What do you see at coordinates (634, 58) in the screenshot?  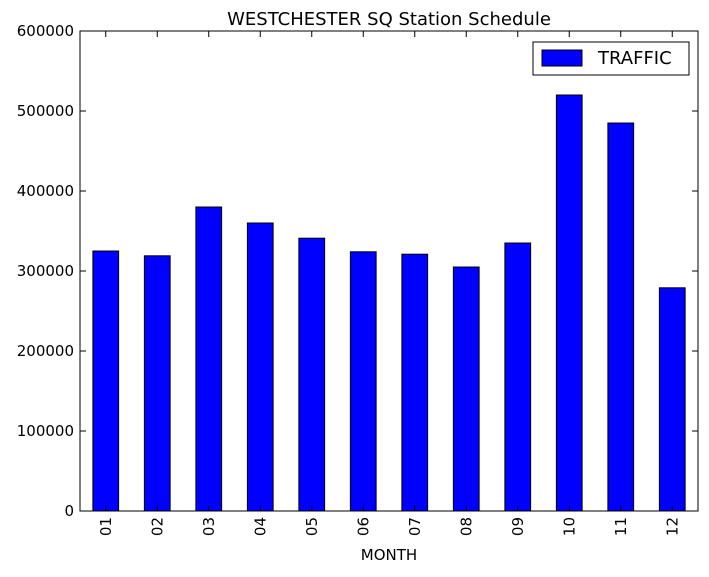 I see `legend-label: TRAFFIC` at bounding box center [634, 58].